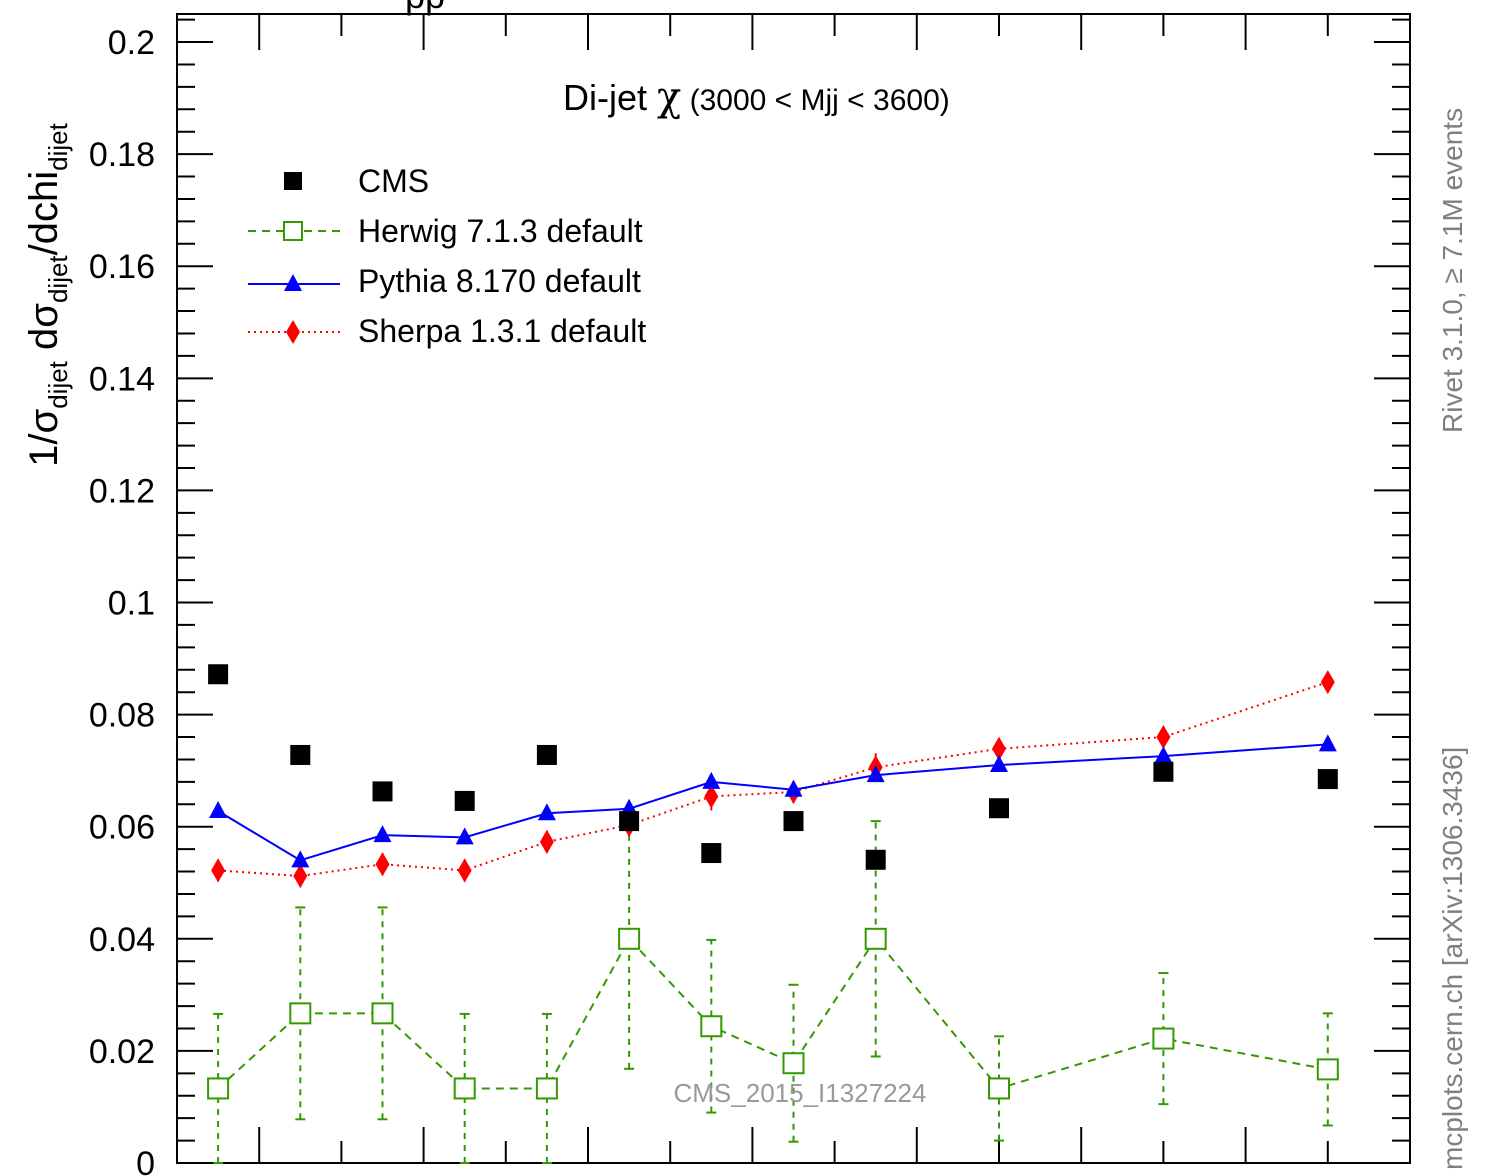 Image resolution: width=1507 pixels, height=1176 pixels. What do you see at coordinates (293, 181) in the screenshot?
I see `legend-marker-cms` at bounding box center [293, 181].